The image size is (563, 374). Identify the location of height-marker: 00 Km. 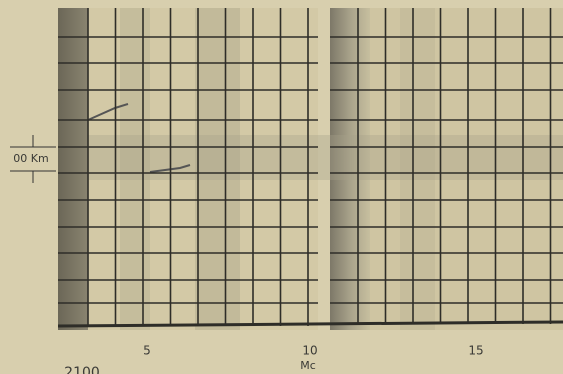
(30, 158).